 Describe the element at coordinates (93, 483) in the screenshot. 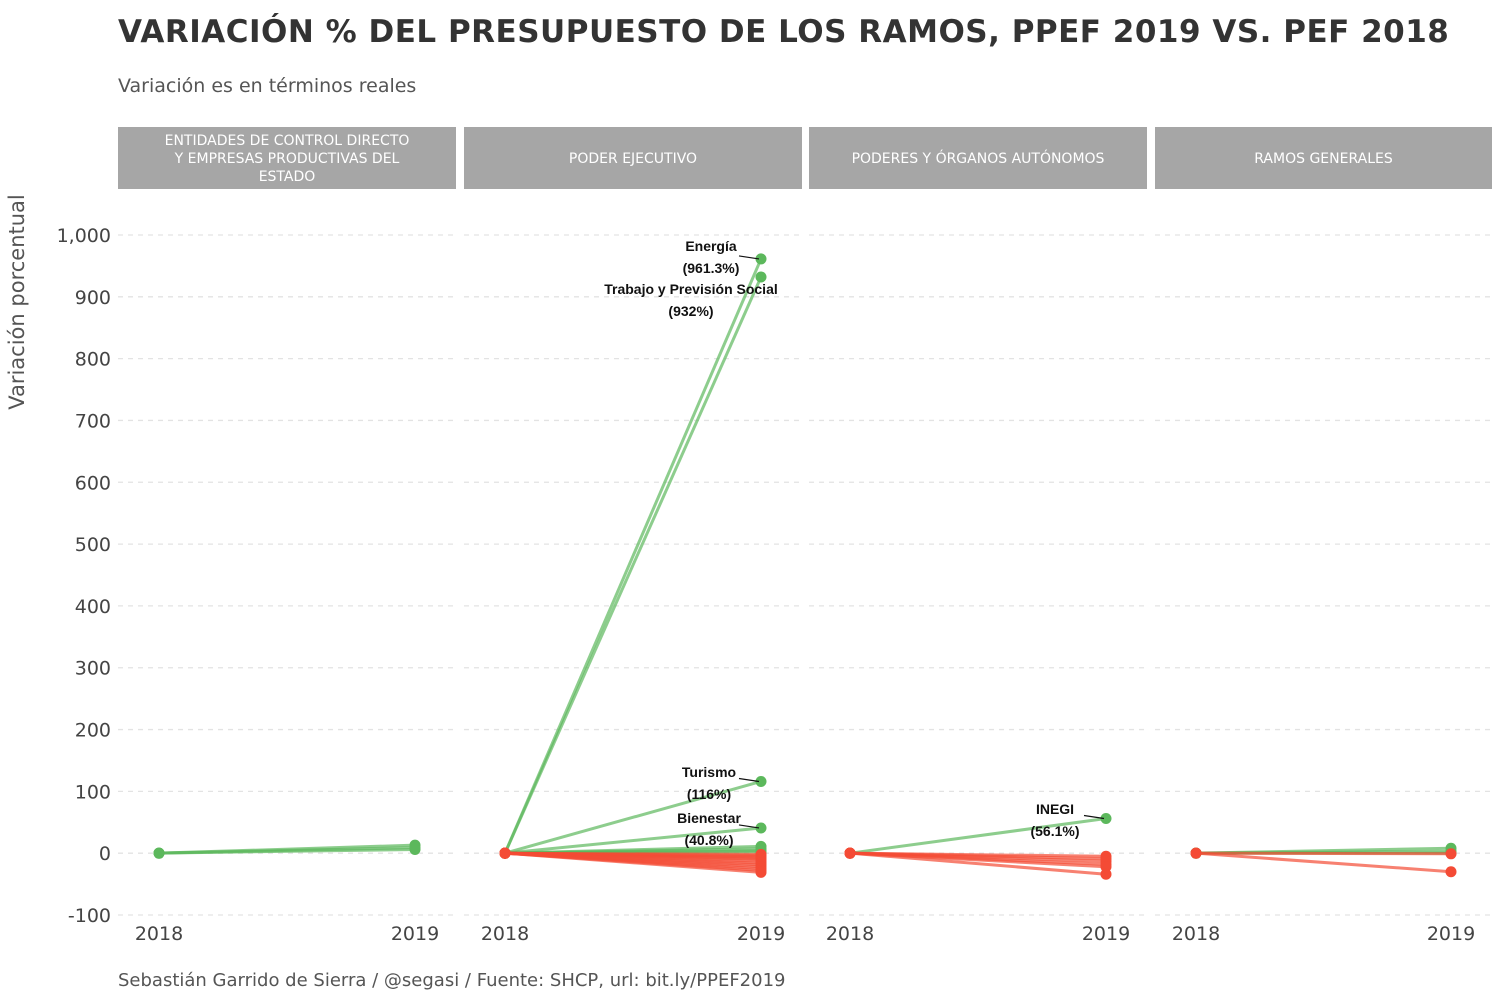

I see `y-tick-label: 600` at that location.